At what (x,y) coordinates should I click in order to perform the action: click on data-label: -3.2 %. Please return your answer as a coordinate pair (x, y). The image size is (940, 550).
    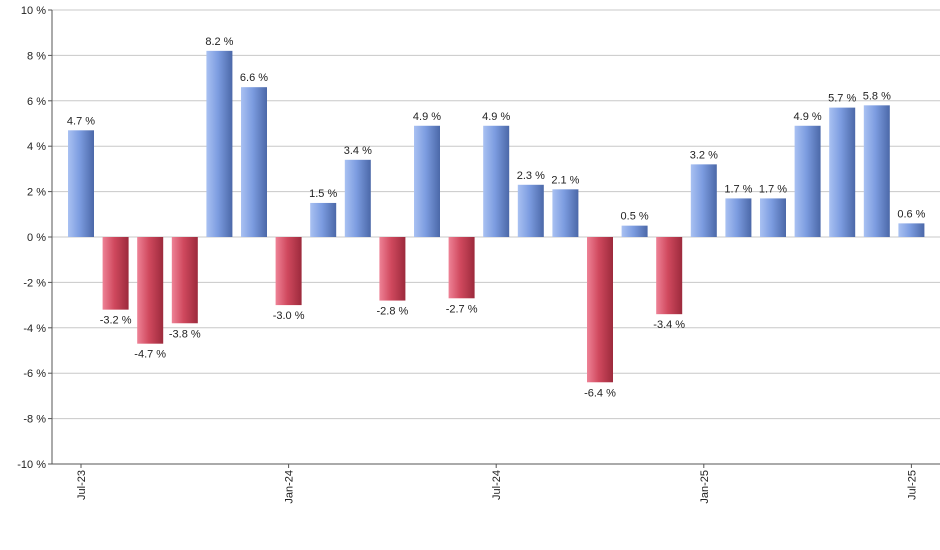
    Looking at the image, I should click on (116, 321).